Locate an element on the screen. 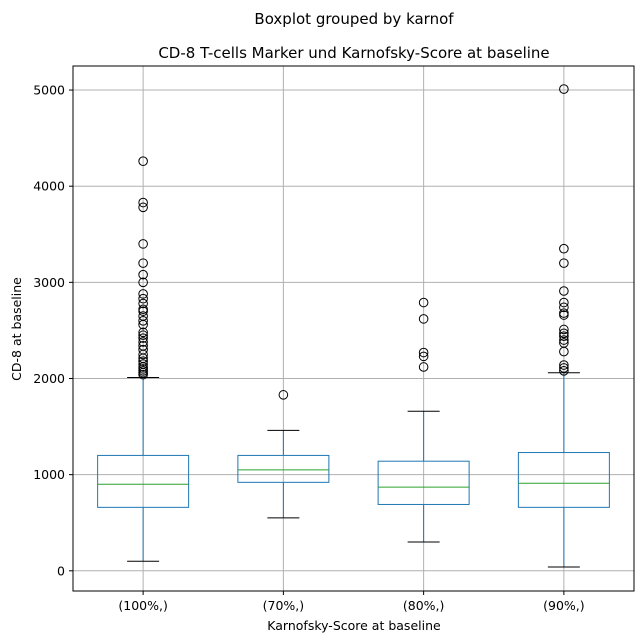 The width and height of the screenshot is (644, 644). y-axis-label: CD-8 at baseline is located at coordinates (16, 329).